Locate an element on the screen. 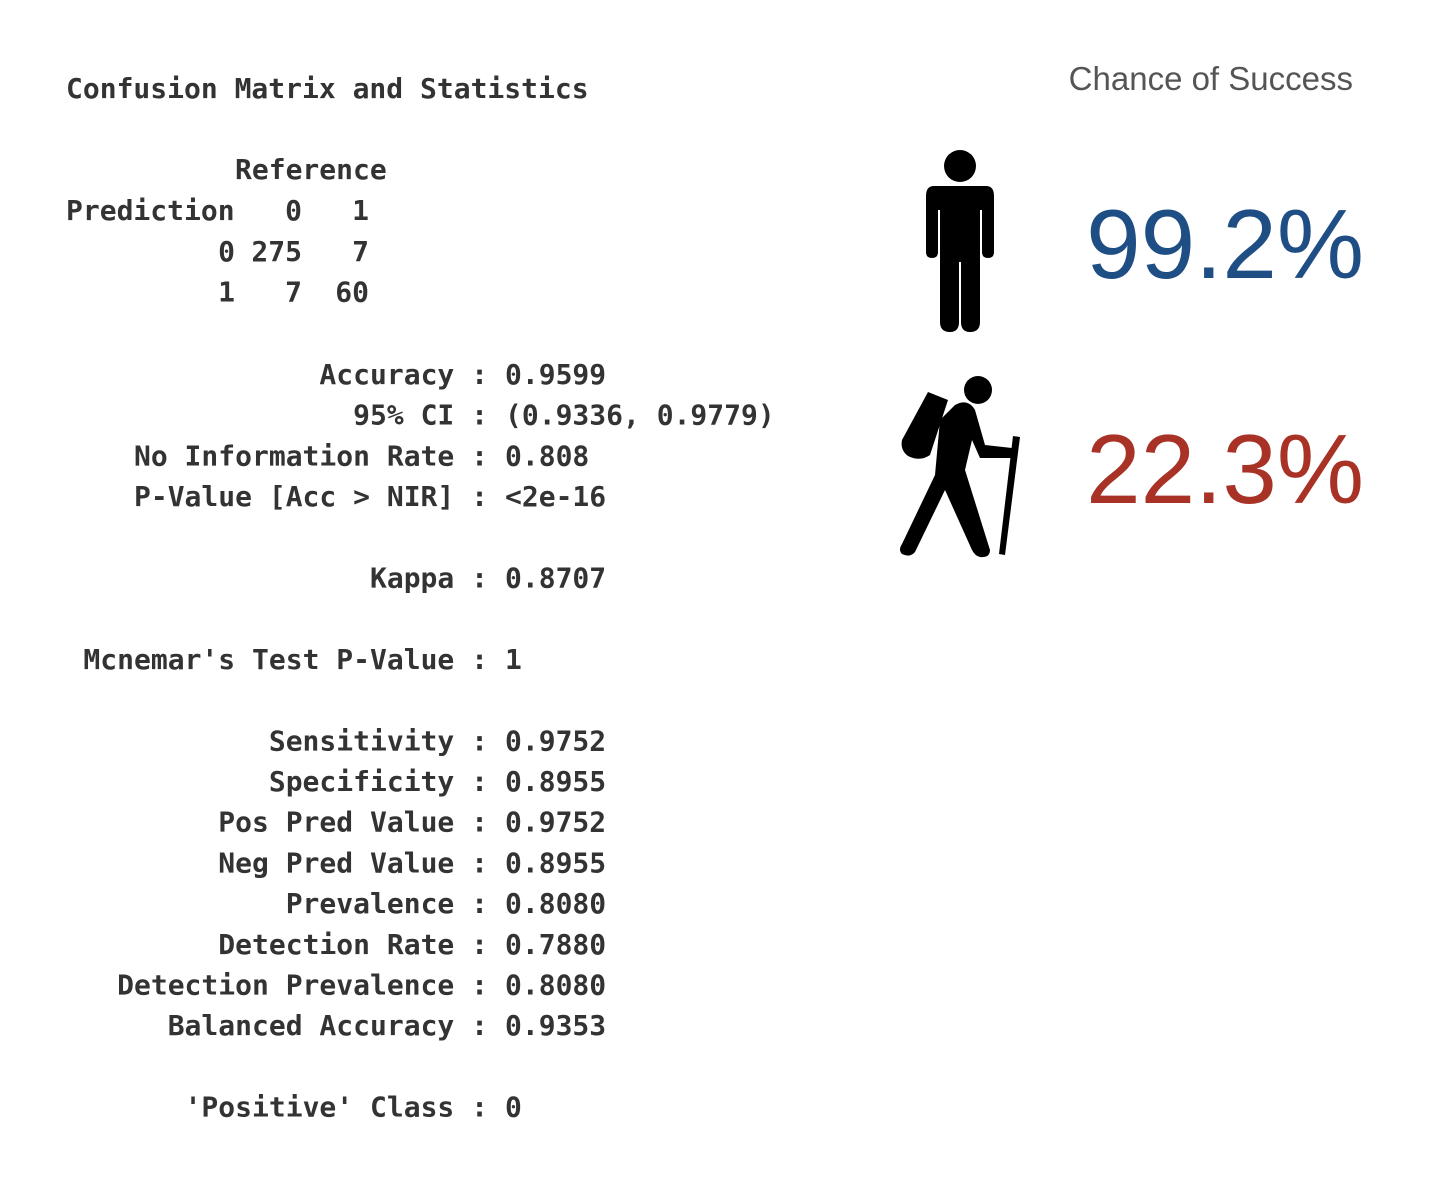  stat-value: <2e-16 is located at coordinates (555, 496).